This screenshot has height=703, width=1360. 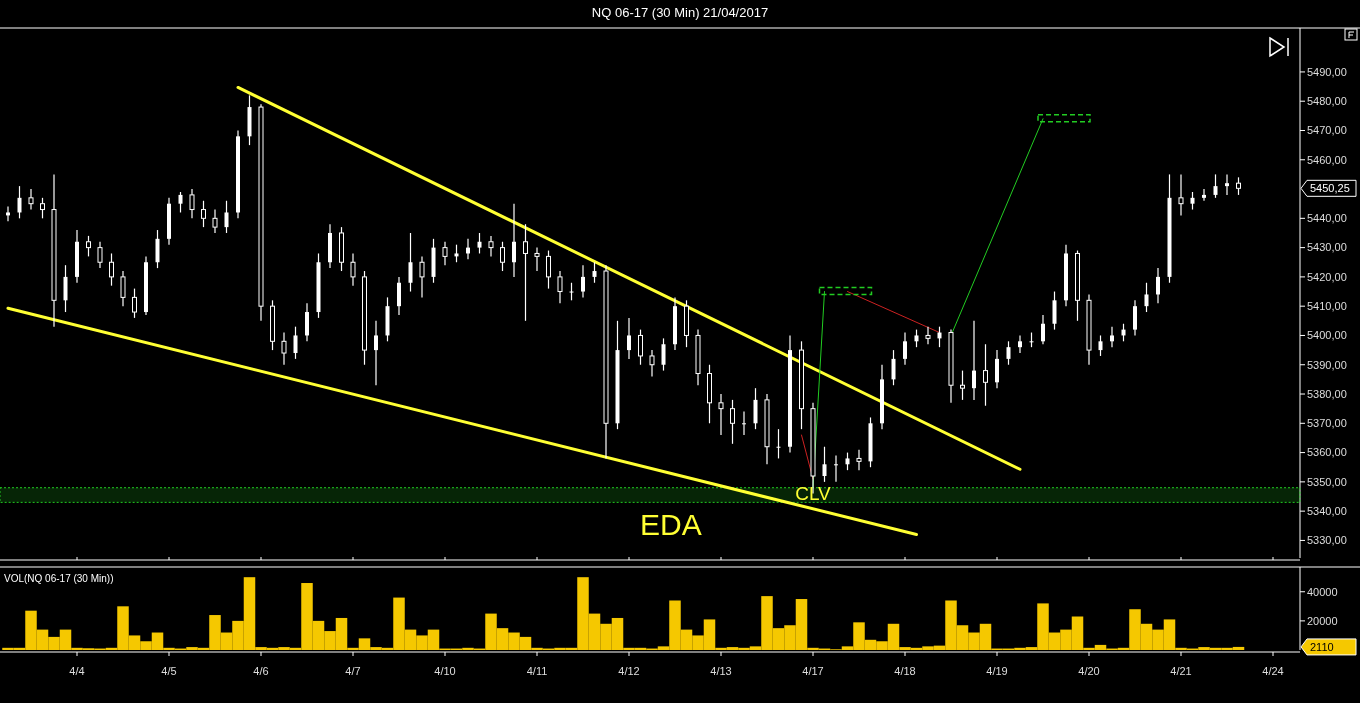 I want to click on x-tick-label: 4/6, so click(x=261, y=671).